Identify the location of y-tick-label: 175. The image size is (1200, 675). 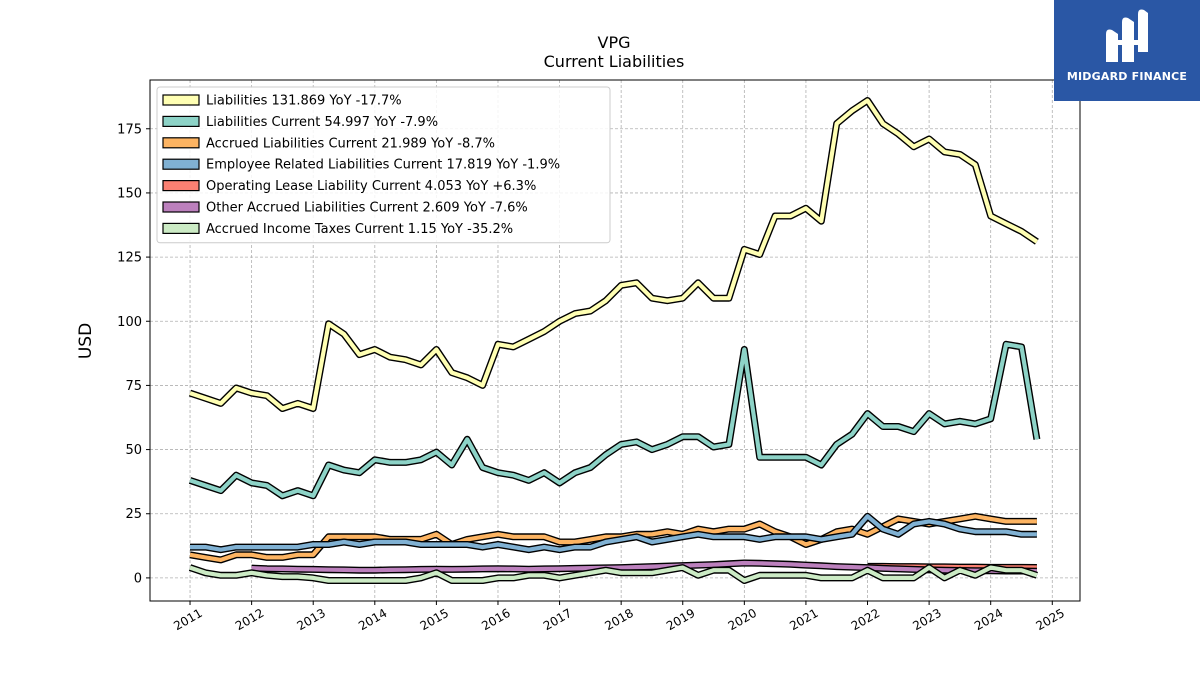
(129, 129).